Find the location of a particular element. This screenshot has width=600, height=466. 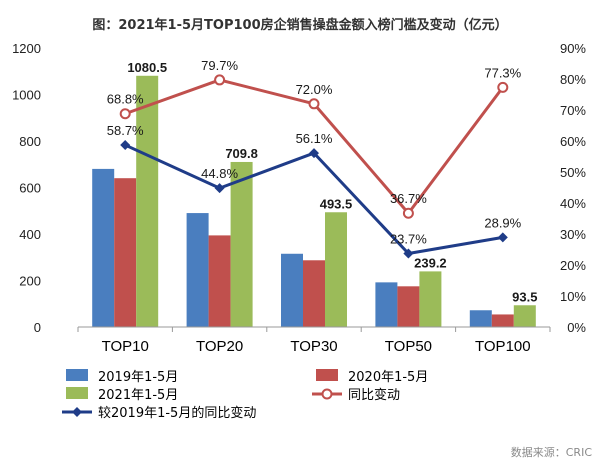

y-right-tick-label: 30% is located at coordinates (573, 234).